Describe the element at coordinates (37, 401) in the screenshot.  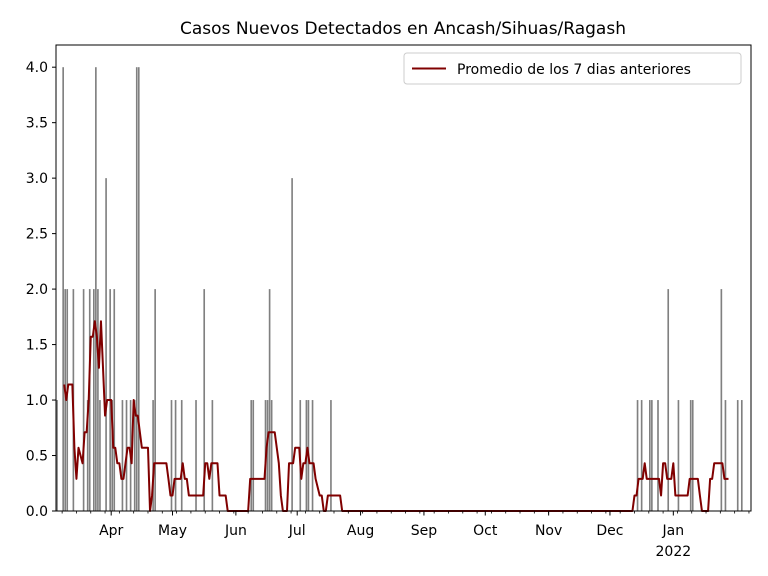
I see `y-tick-label: 1.0` at that location.